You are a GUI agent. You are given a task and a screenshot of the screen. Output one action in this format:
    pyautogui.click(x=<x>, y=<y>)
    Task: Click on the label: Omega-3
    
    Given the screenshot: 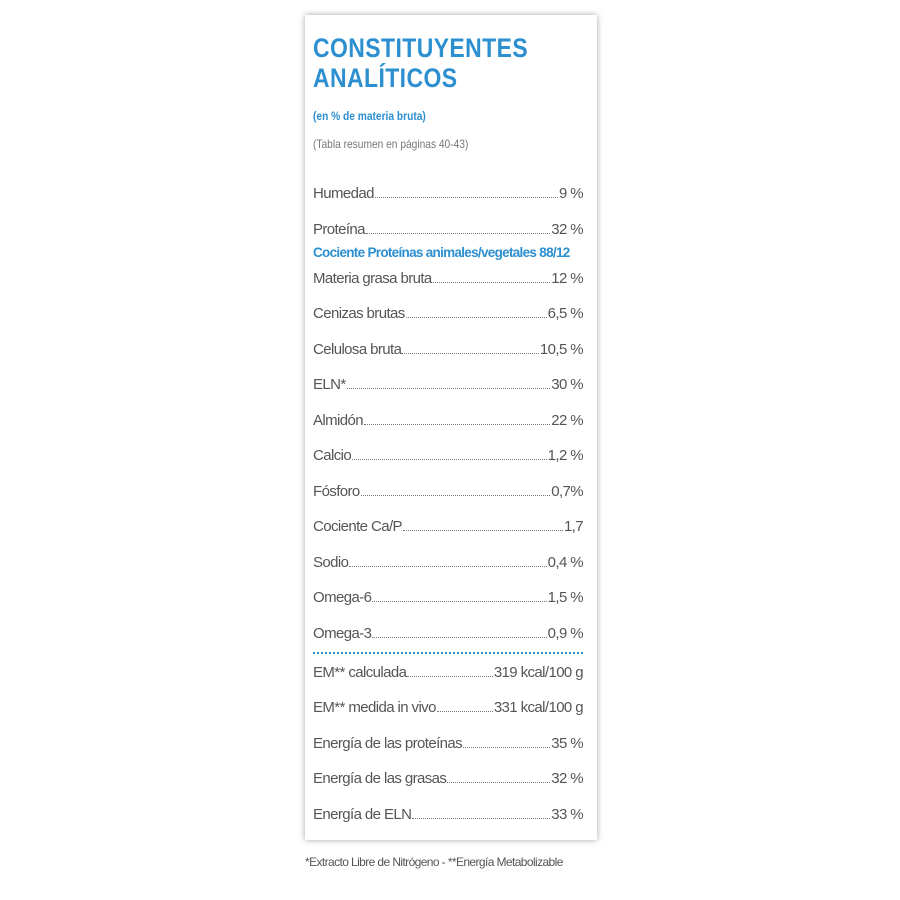 What is the action you would take?
    pyautogui.click(x=342, y=633)
    